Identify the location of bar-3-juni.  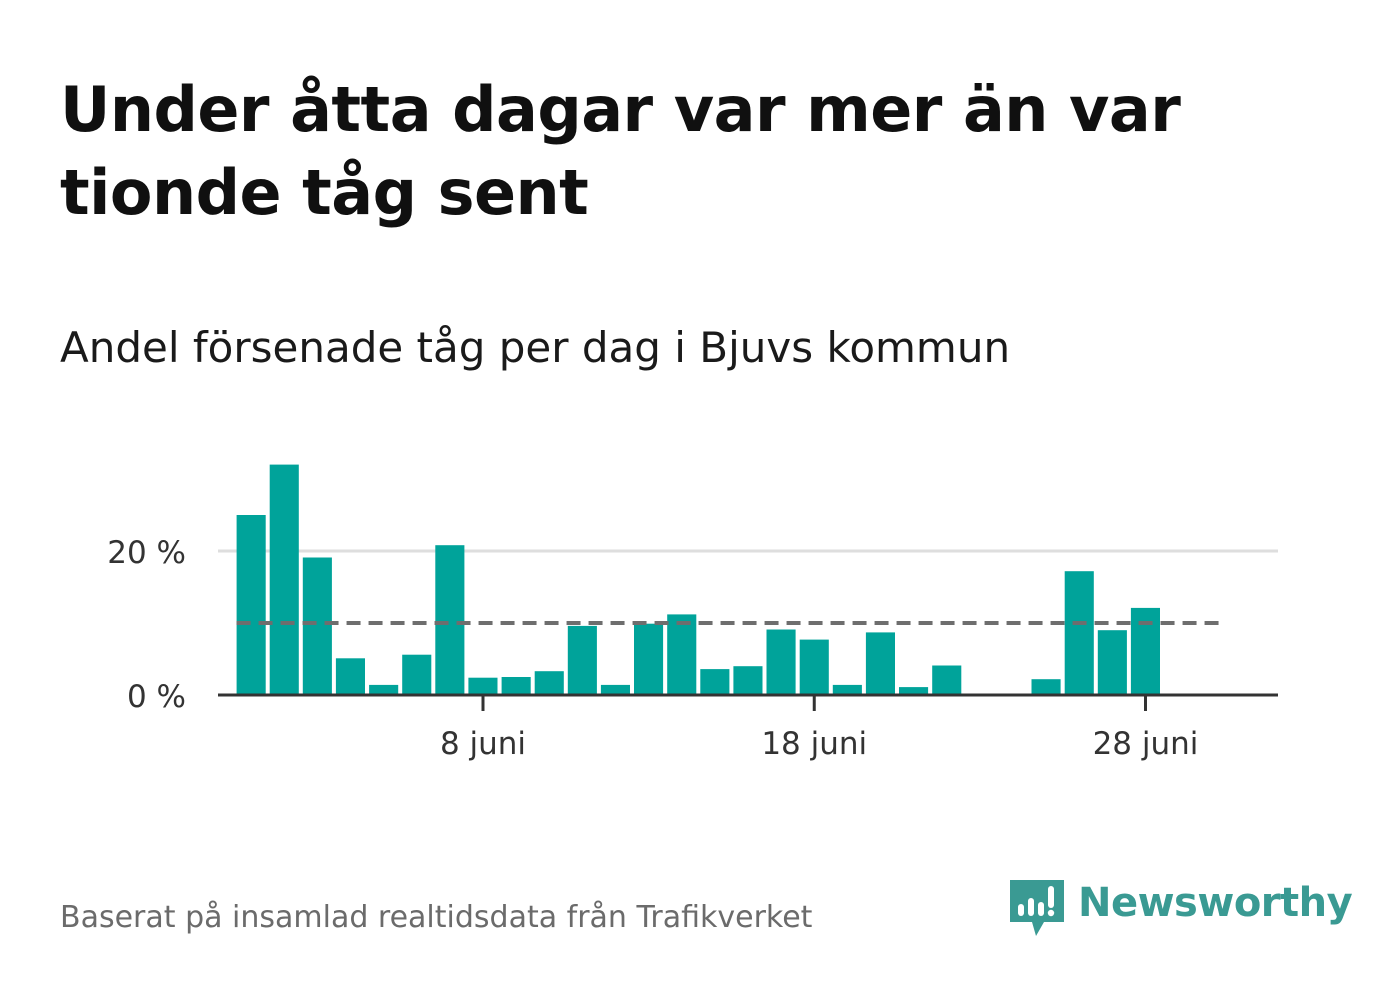
(317, 626).